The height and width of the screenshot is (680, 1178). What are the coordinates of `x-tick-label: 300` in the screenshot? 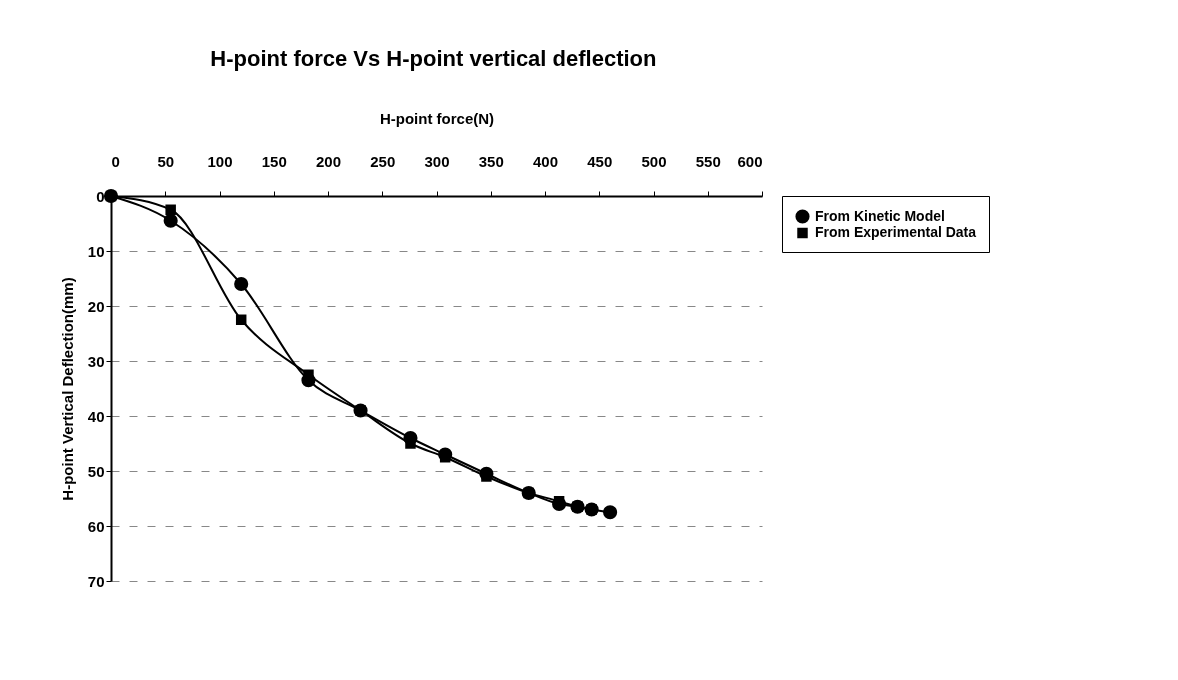 It's located at (437, 161).